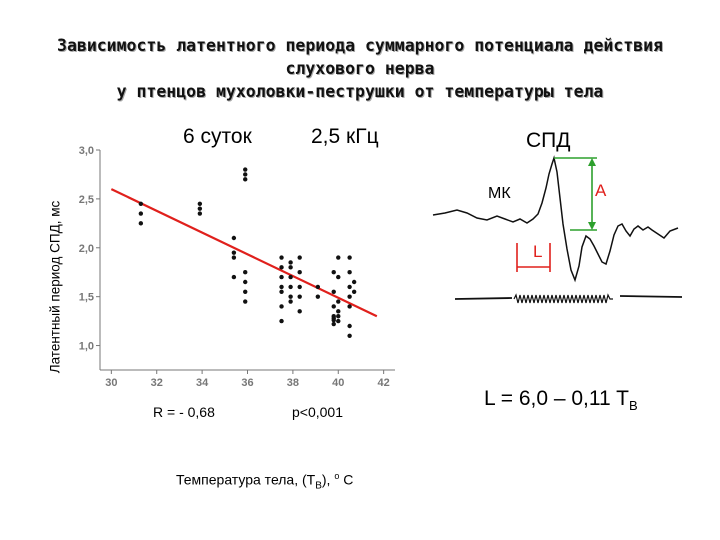 The image size is (720, 540). I want to click on mk-label: МК, so click(499, 193).